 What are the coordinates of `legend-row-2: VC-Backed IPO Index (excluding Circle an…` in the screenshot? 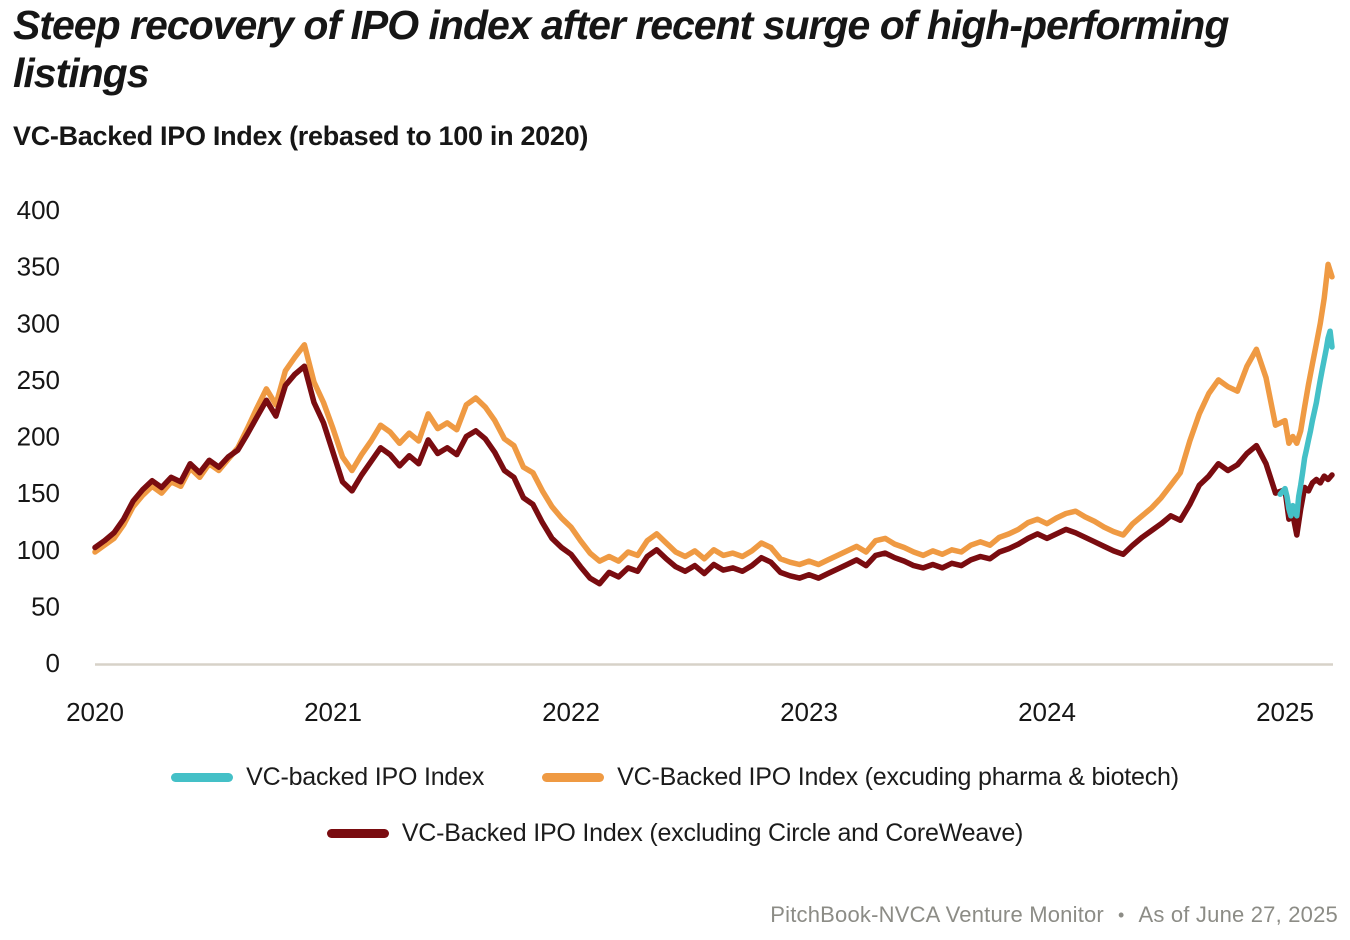 It's located at (675, 833).